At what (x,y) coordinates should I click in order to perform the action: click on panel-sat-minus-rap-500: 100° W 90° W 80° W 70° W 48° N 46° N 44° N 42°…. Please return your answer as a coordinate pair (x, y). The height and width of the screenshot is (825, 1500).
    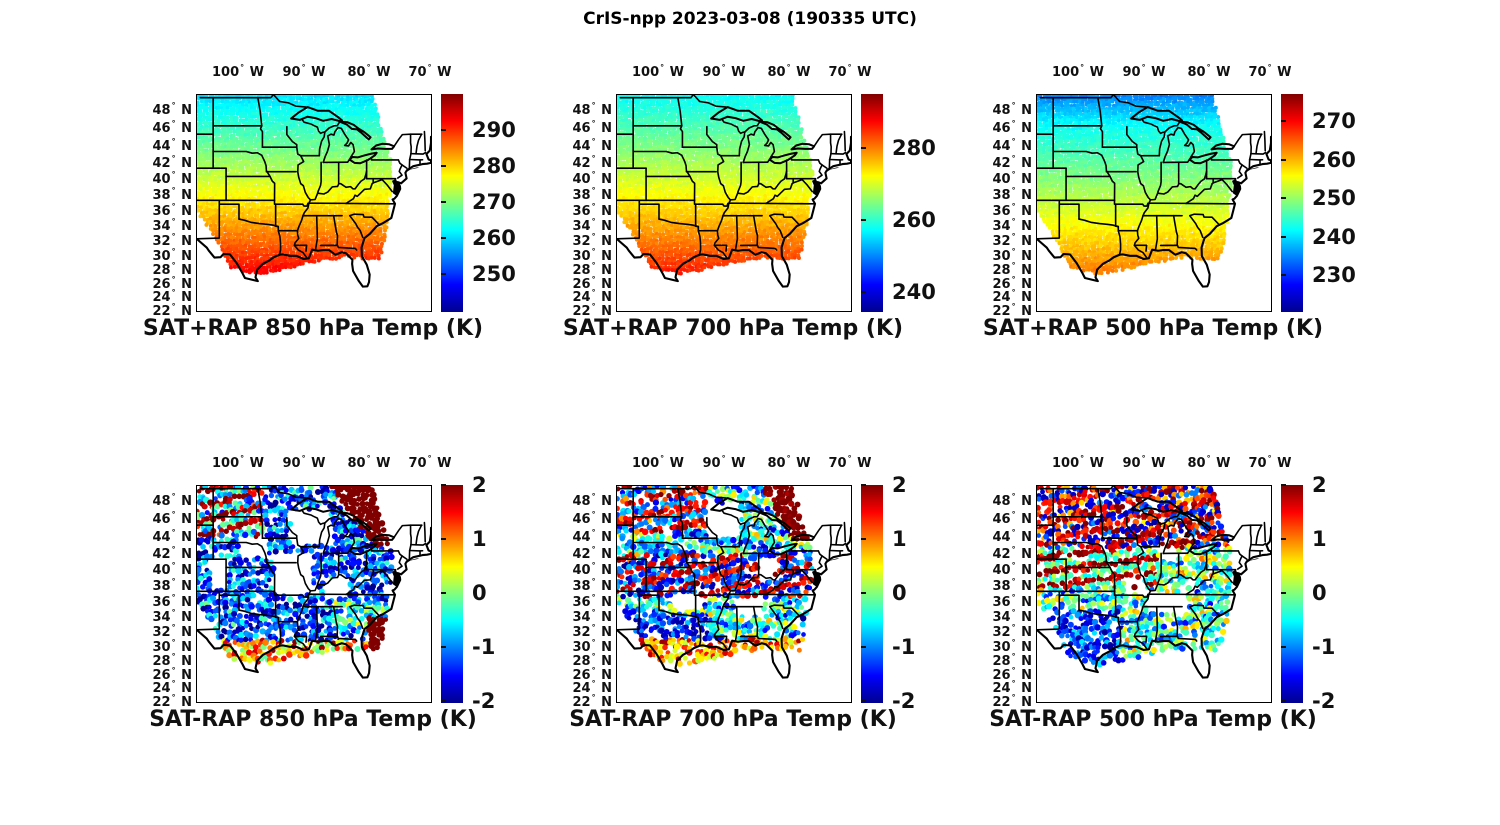
    Looking at the image, I should click on (1175, 596).